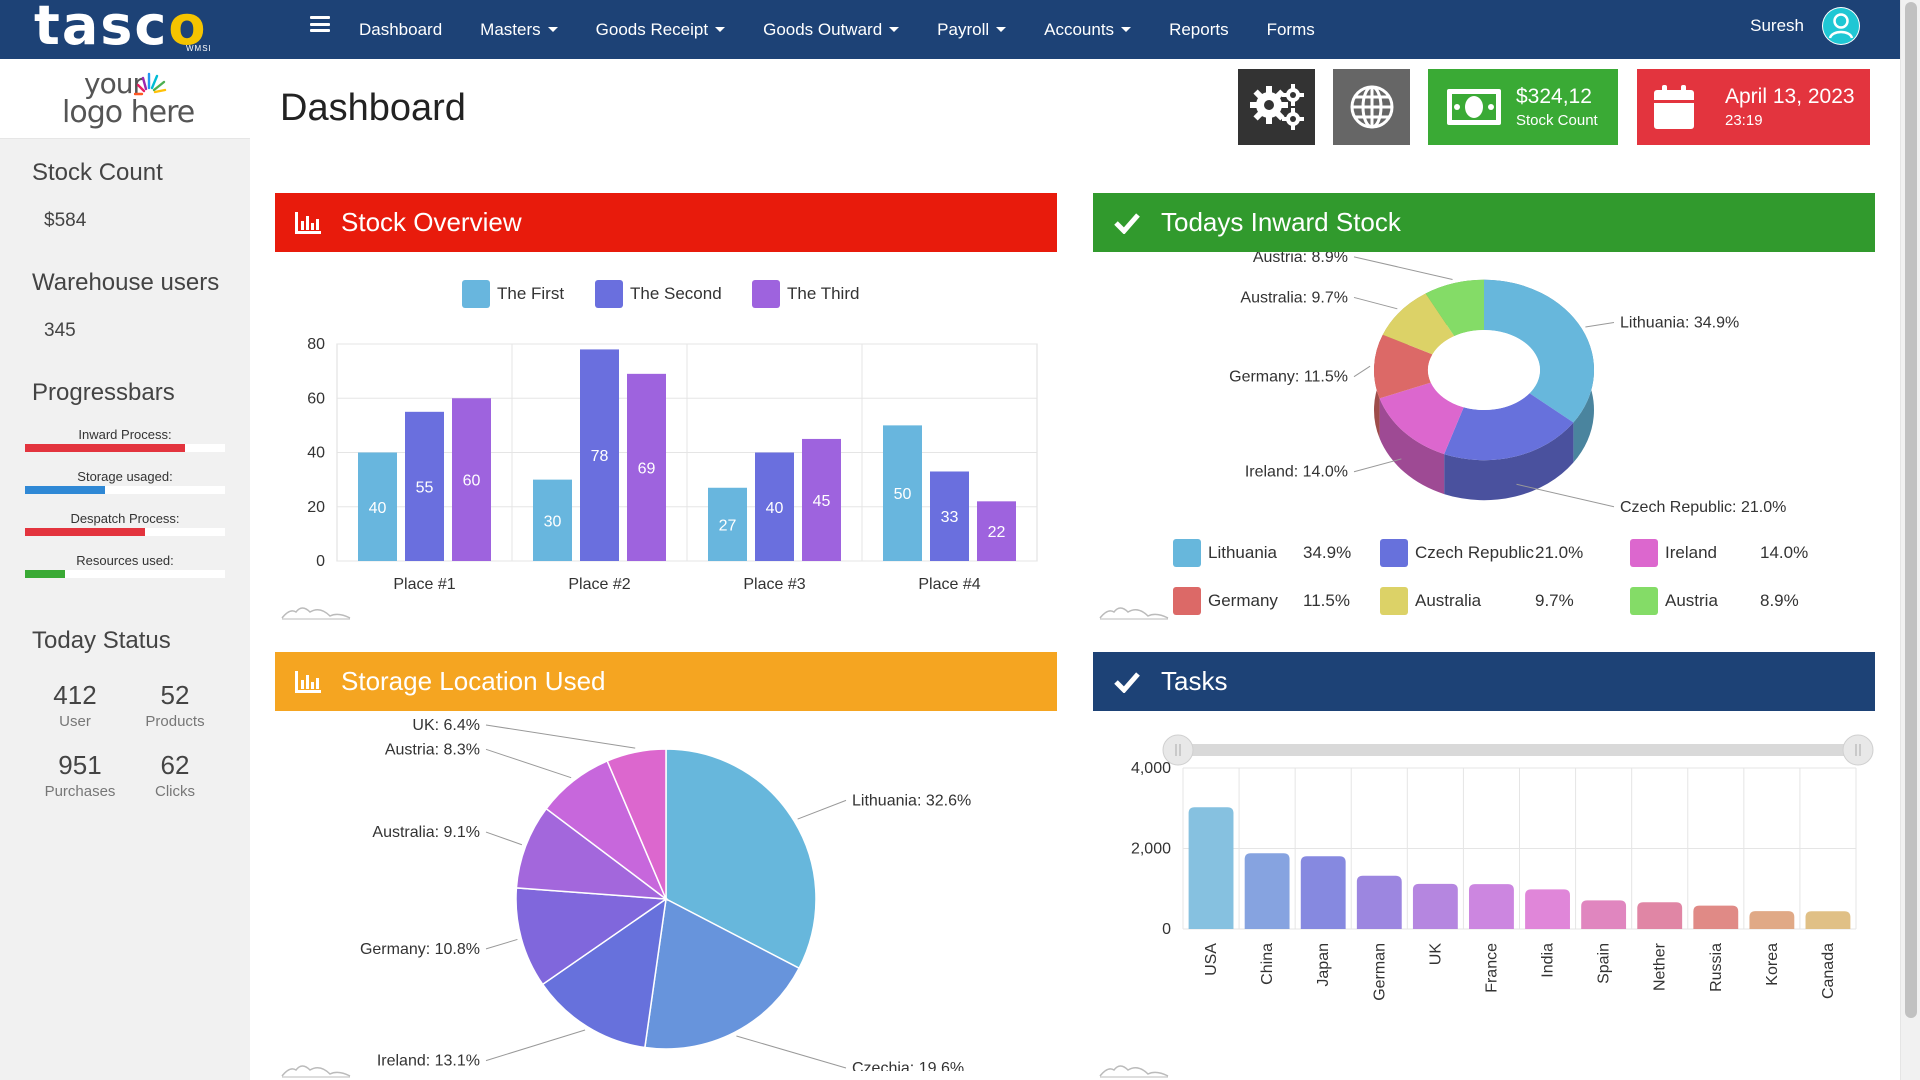  Describe the element at coordinates (320, 24) in the screenshot. I see `menu-toggle-icon` at that location.